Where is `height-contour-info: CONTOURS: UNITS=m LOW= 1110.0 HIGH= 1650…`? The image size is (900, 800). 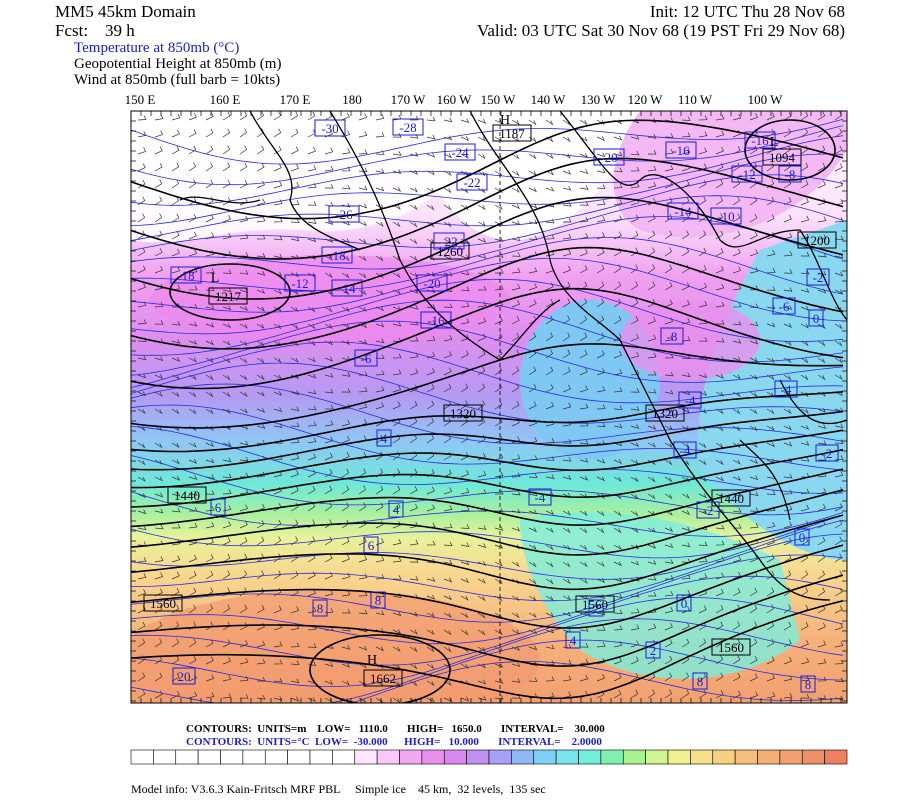
height-contour-info: CONTOURS: UNITS=m LOW= 1110.0 HIGH= 1650… is located at coordinates (395, 729).